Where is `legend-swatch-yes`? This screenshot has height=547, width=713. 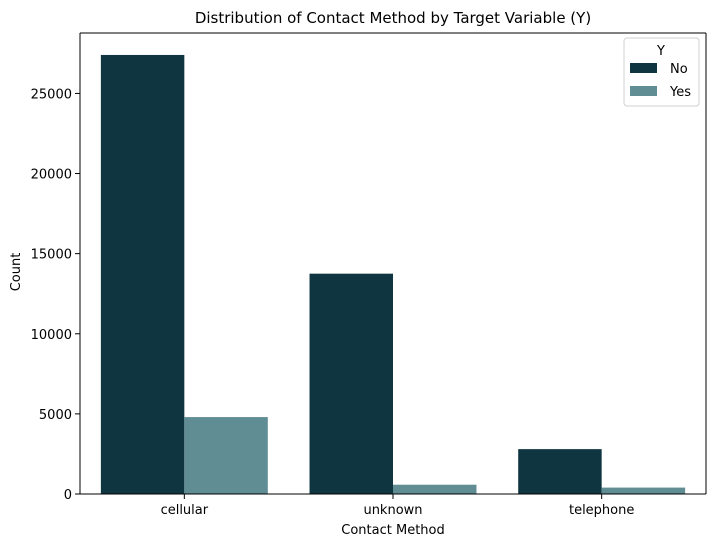 legend-swatch-yes is located at coordinates (643, 91).